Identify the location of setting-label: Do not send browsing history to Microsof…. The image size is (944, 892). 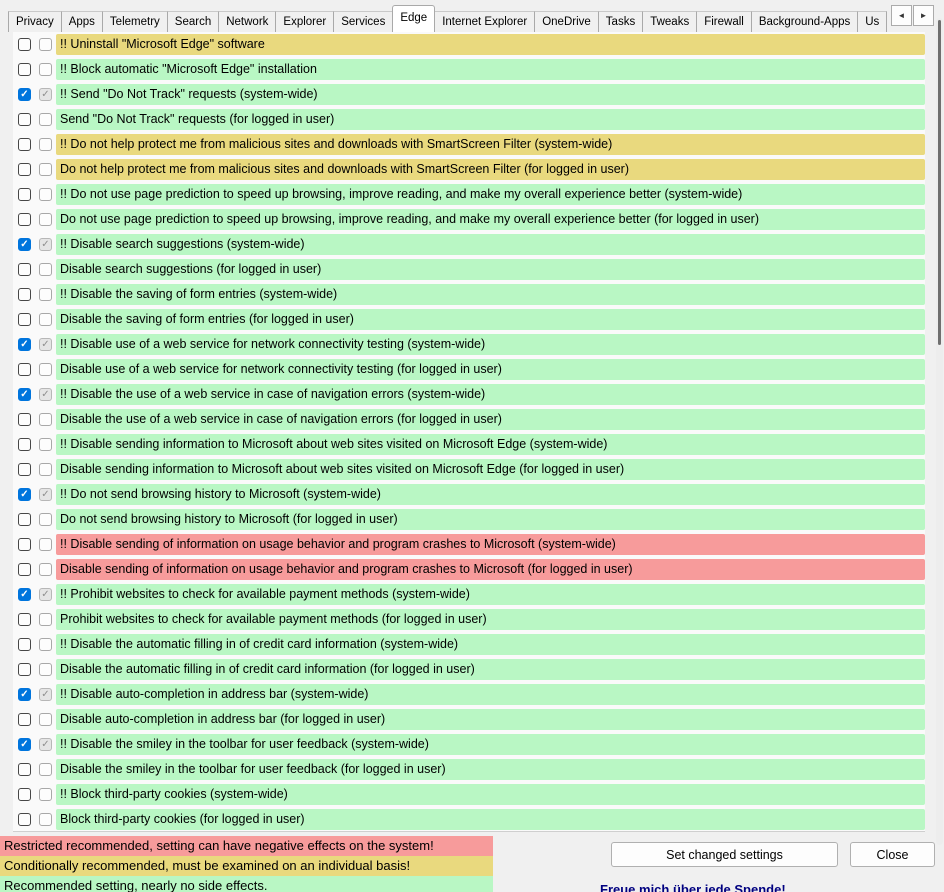
(490, 519).